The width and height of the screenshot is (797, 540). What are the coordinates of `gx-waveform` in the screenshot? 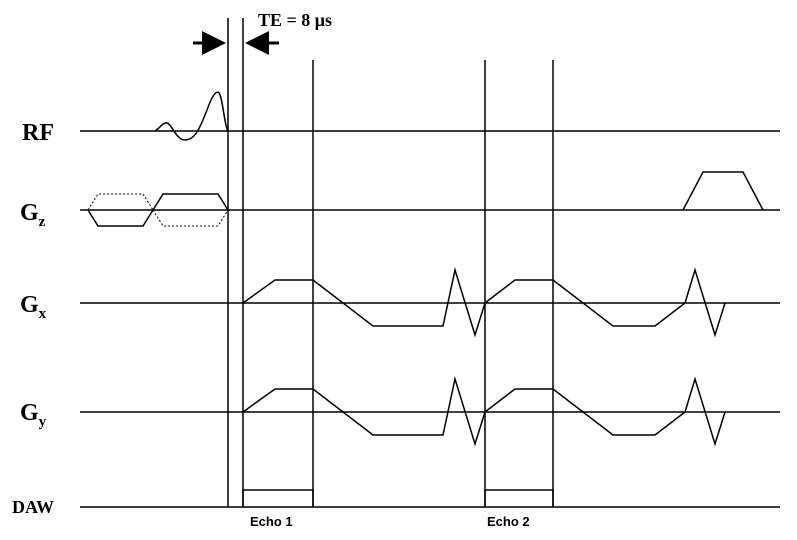 It's located at (484, 302).